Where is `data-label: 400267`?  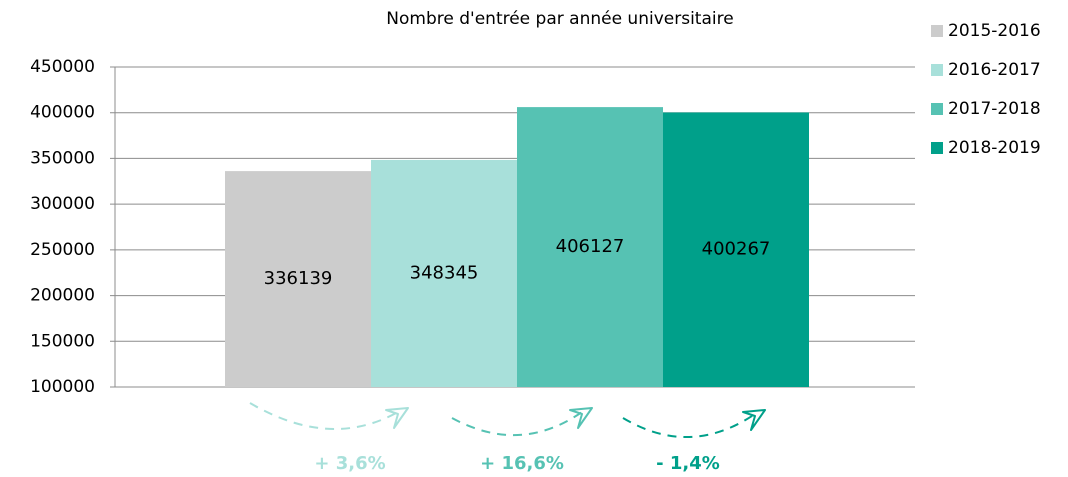 data-label: 400267 is located at coordinates (736, 249).